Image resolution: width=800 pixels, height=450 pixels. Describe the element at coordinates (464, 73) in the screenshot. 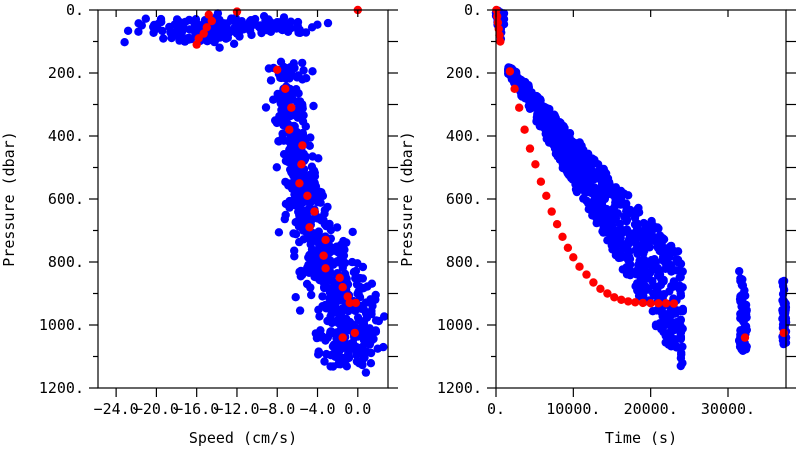

I see `time-y-tick-label: 200.` at that location.